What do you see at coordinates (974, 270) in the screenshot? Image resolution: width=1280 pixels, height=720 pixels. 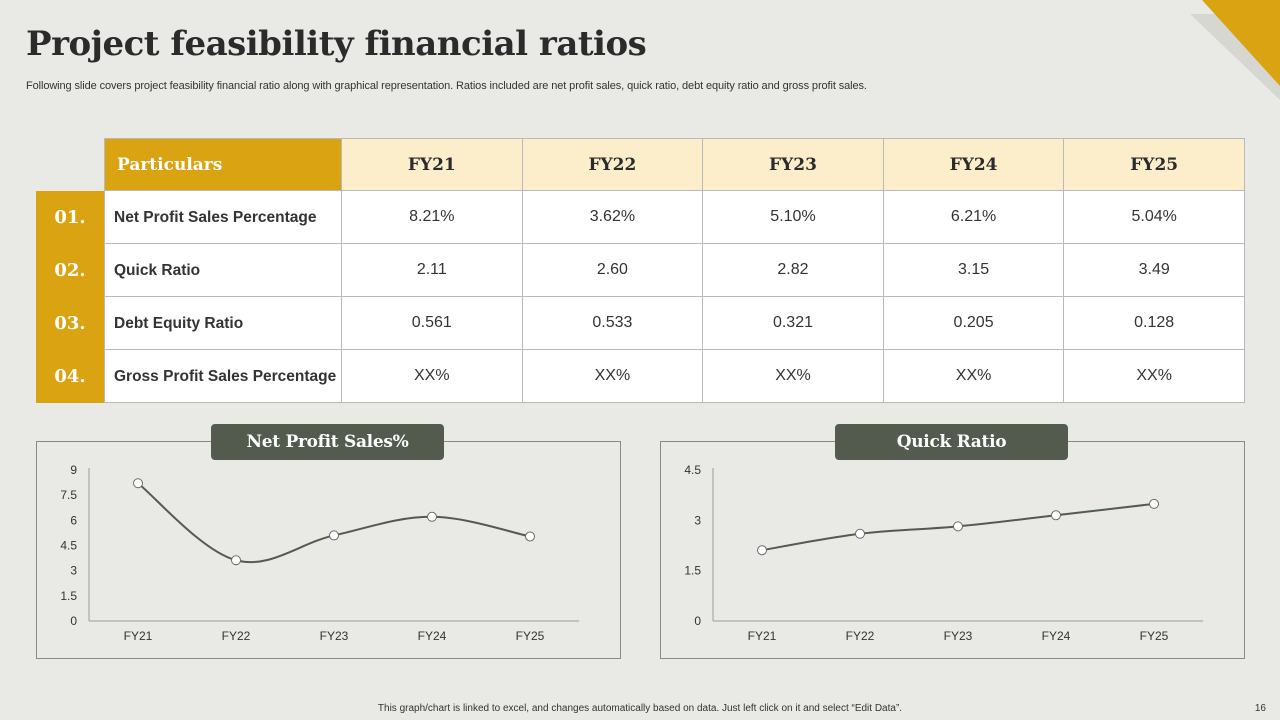 I see `row-value: 3.15` at bounding box center [974, 270].